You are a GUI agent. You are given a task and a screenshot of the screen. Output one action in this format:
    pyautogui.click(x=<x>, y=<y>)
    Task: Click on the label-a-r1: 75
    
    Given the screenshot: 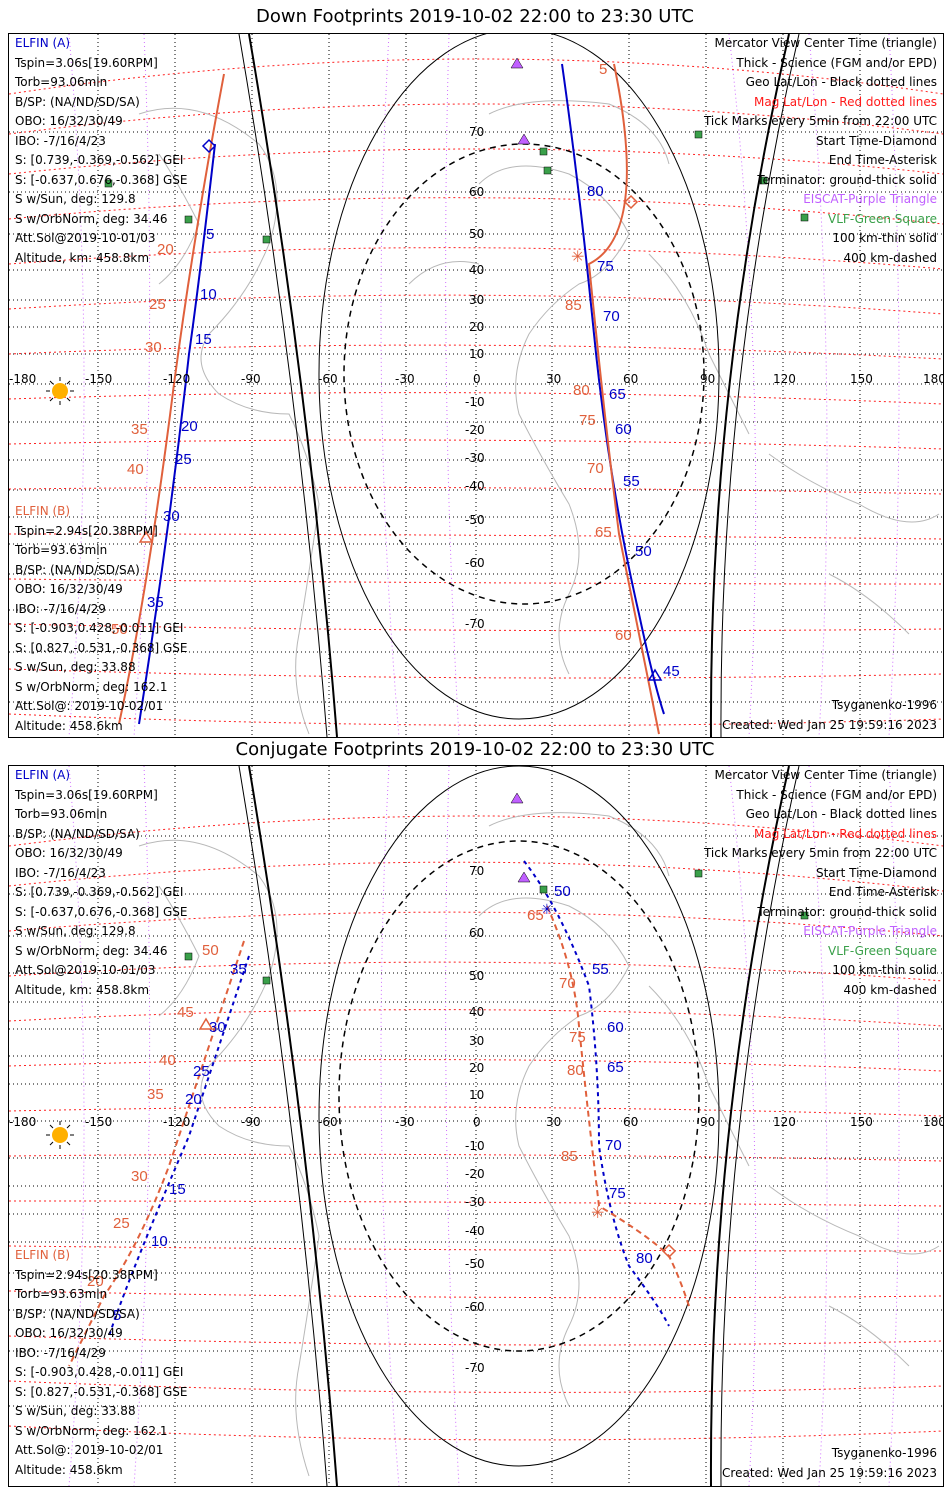 What is the action you would take?
    pyautogui.click(x=605, y=266)
    